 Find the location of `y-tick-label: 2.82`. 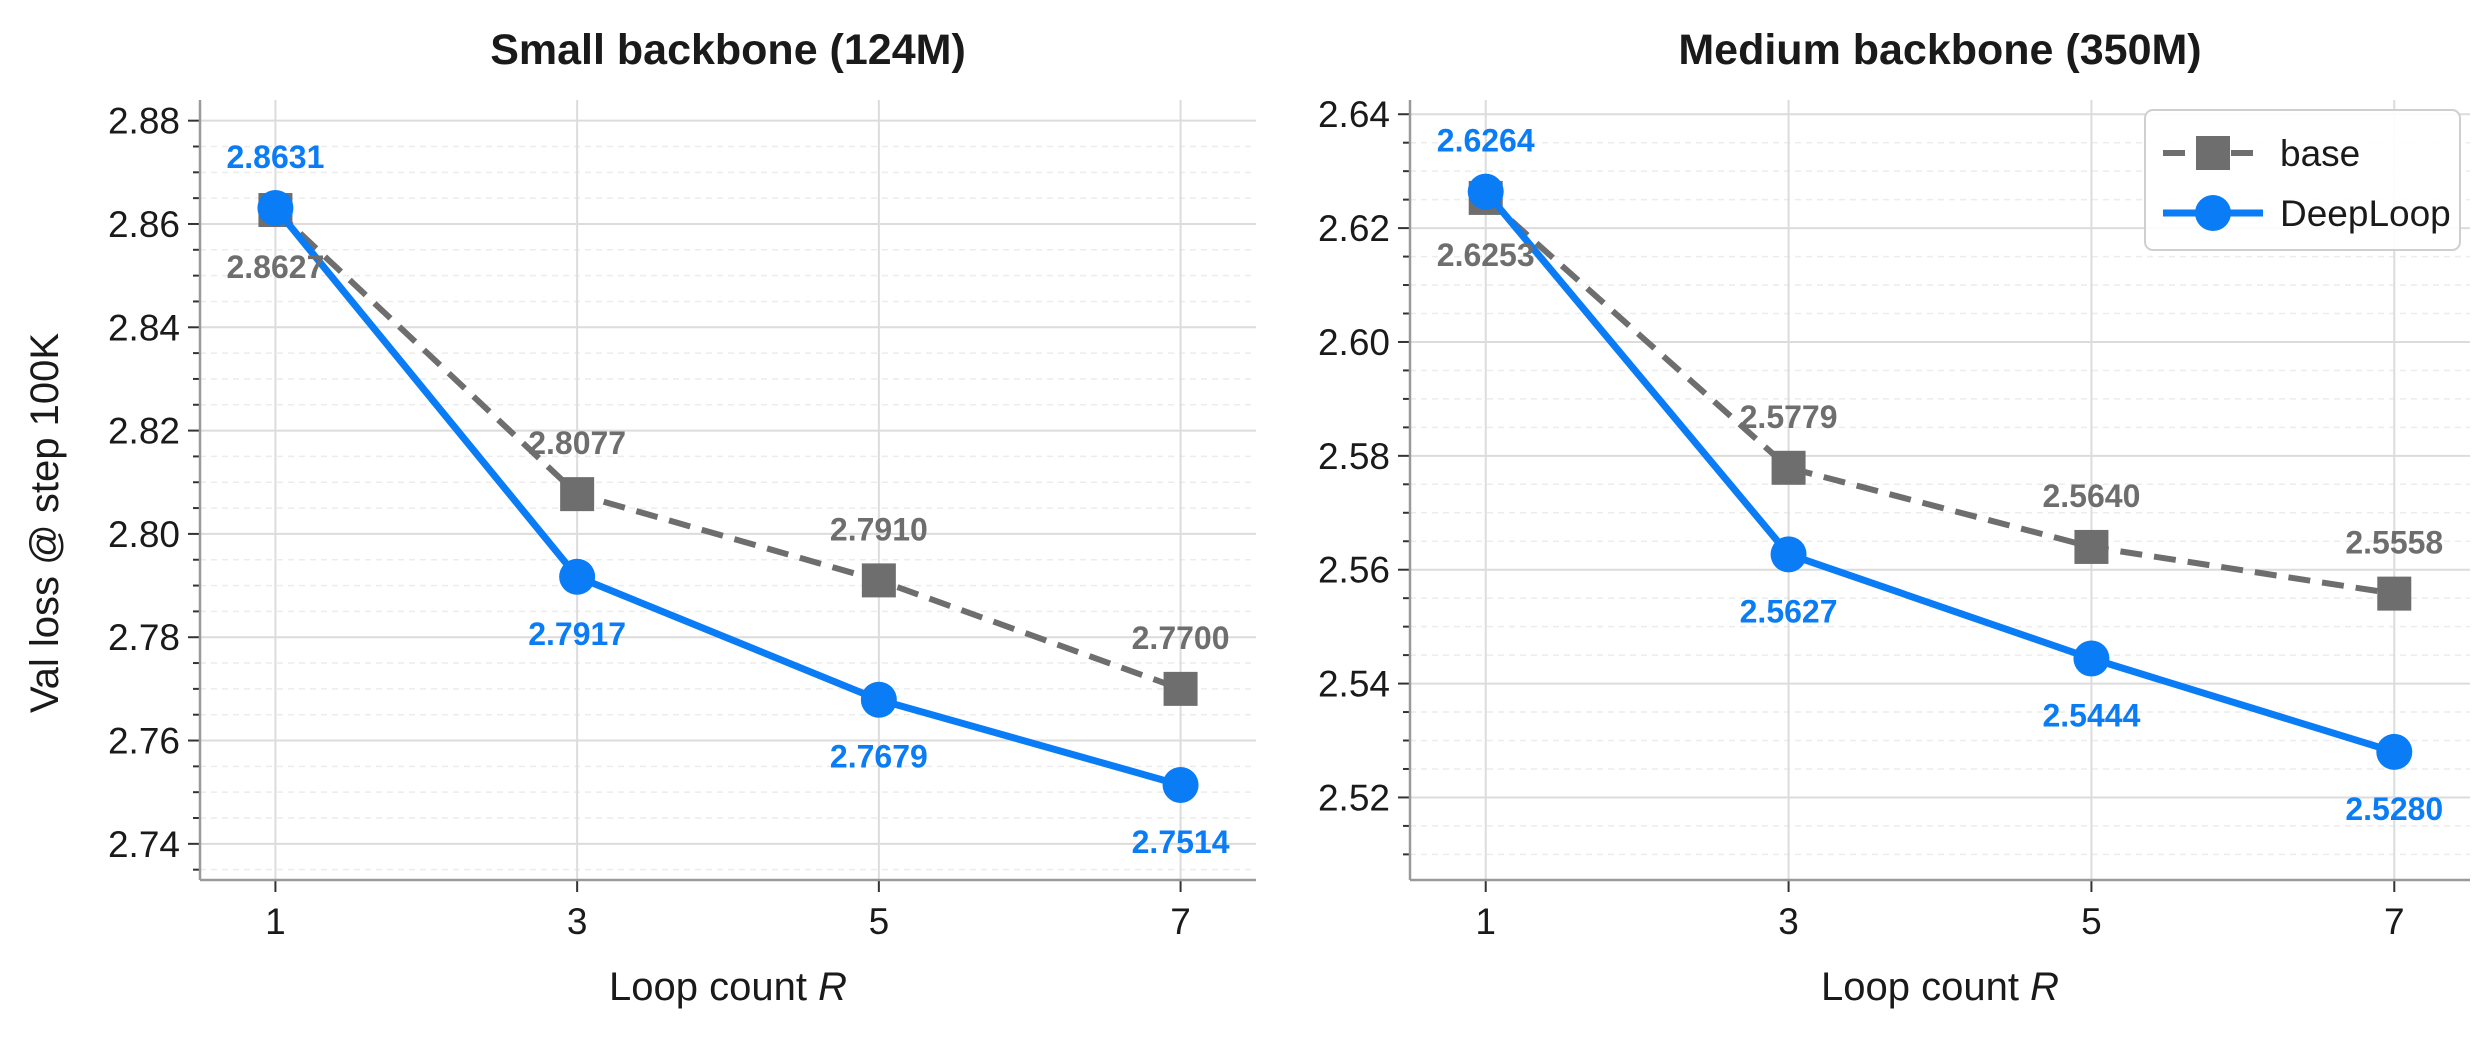

y-tick-label: 2.82 is located at coordinates (144, 431).